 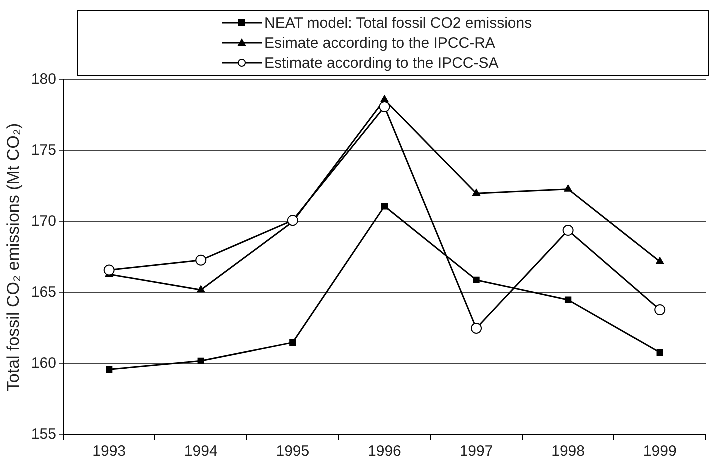 I want to click on y-axis-title: Total fossil CO₂ emissions (Mt CO₂), so click(x=13, y=257).